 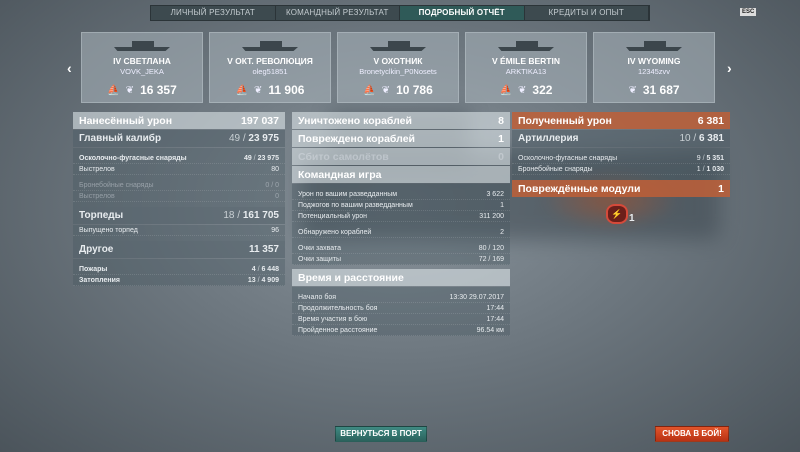 What do you see at coordinates (654, 90) in the screenshot?
I see `card-stats: ❦ 31 687` at bounding box center [654, 90].